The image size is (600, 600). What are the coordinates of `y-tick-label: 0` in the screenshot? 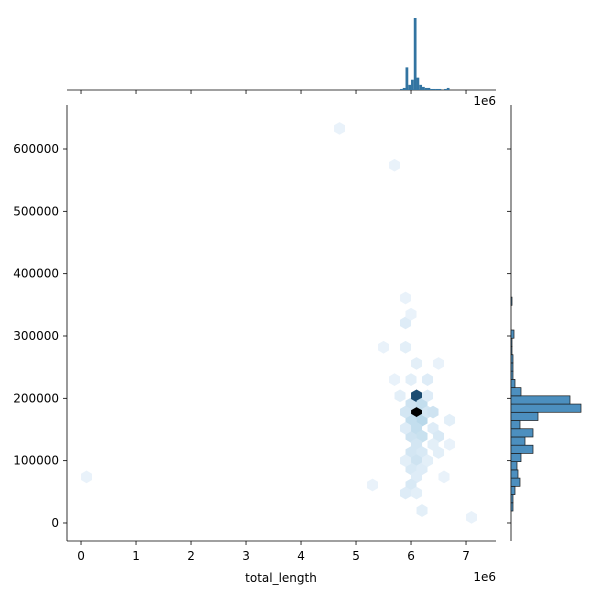 It's located at (55, 523).